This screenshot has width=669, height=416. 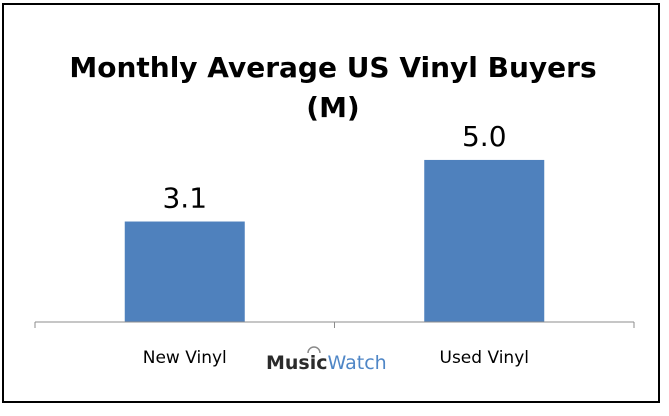 I want to click on category-label: New Vinyl, so click(x=185, y=358).